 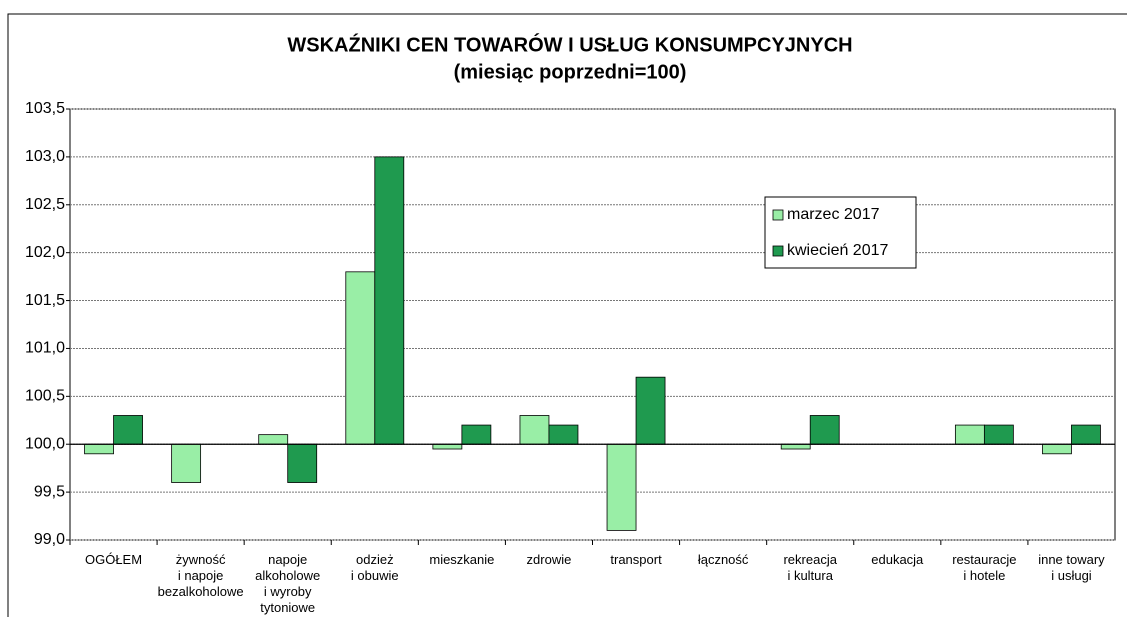 What do you see at coordinates (113, 559) in the screenshot?
I see `x-tick-label: OGÓŁEM` at bounding box center [113, 559].